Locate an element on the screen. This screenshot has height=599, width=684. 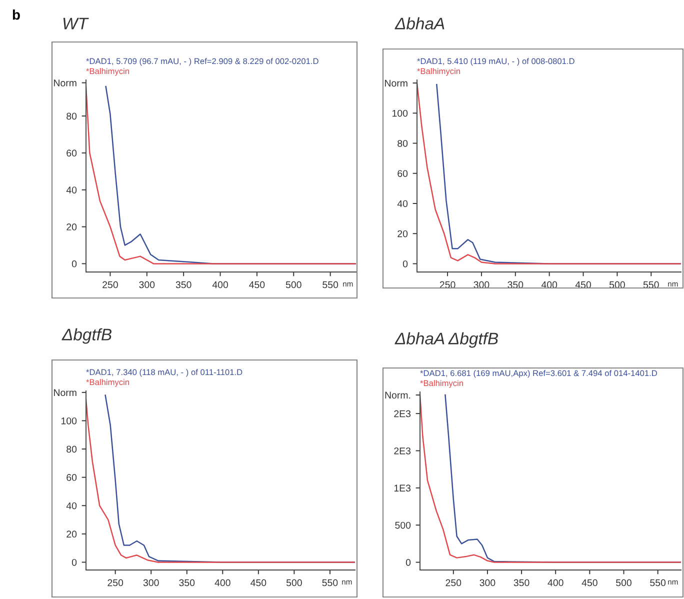
chart-title: ΔbgtfB is located at coordinates (87, 336).